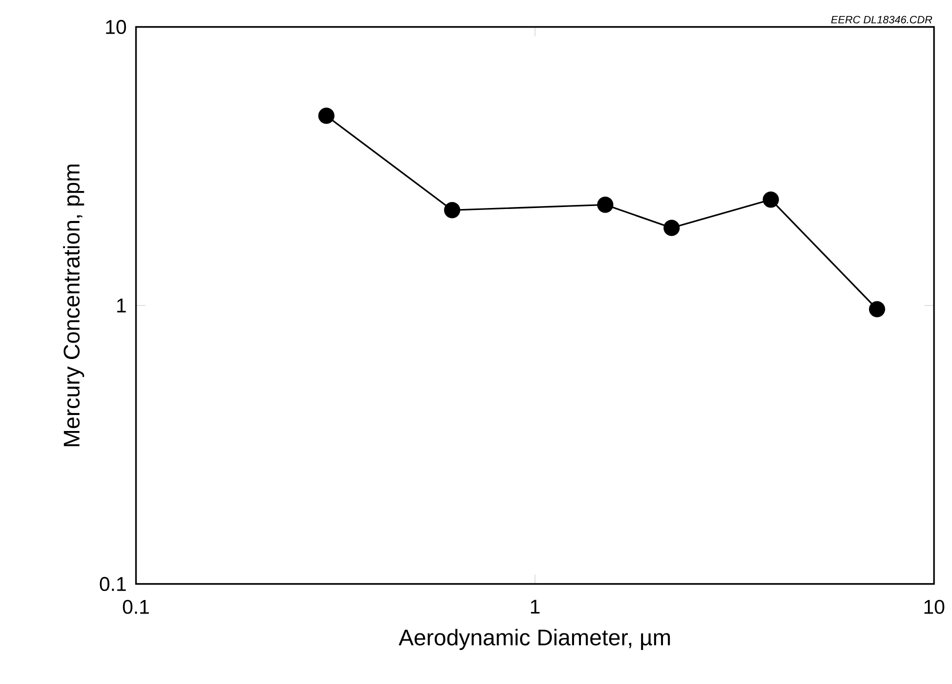  I want to click on y-tick-label: 10, so click(116, 27).